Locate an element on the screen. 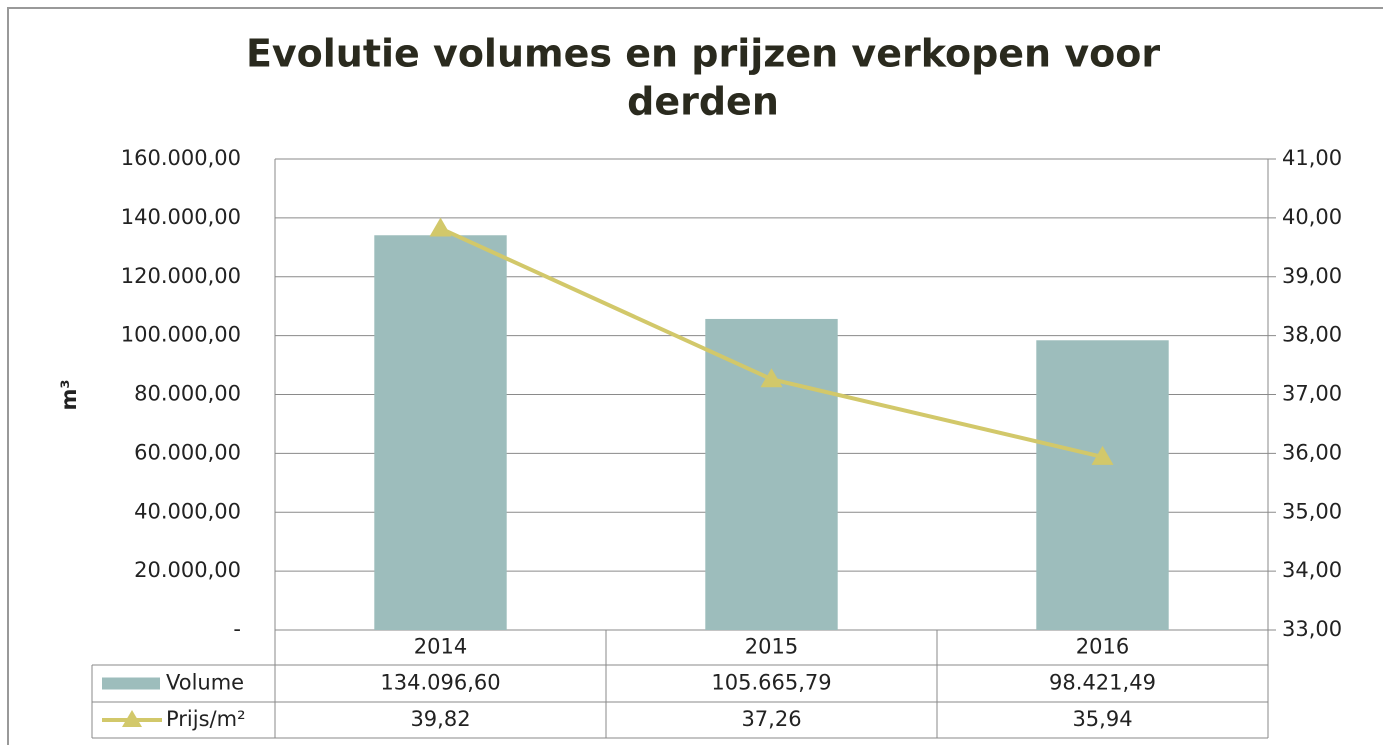 The image size is (1383, 745). y2-tick-label: 33,00 is located at coordinates (1312, 629).